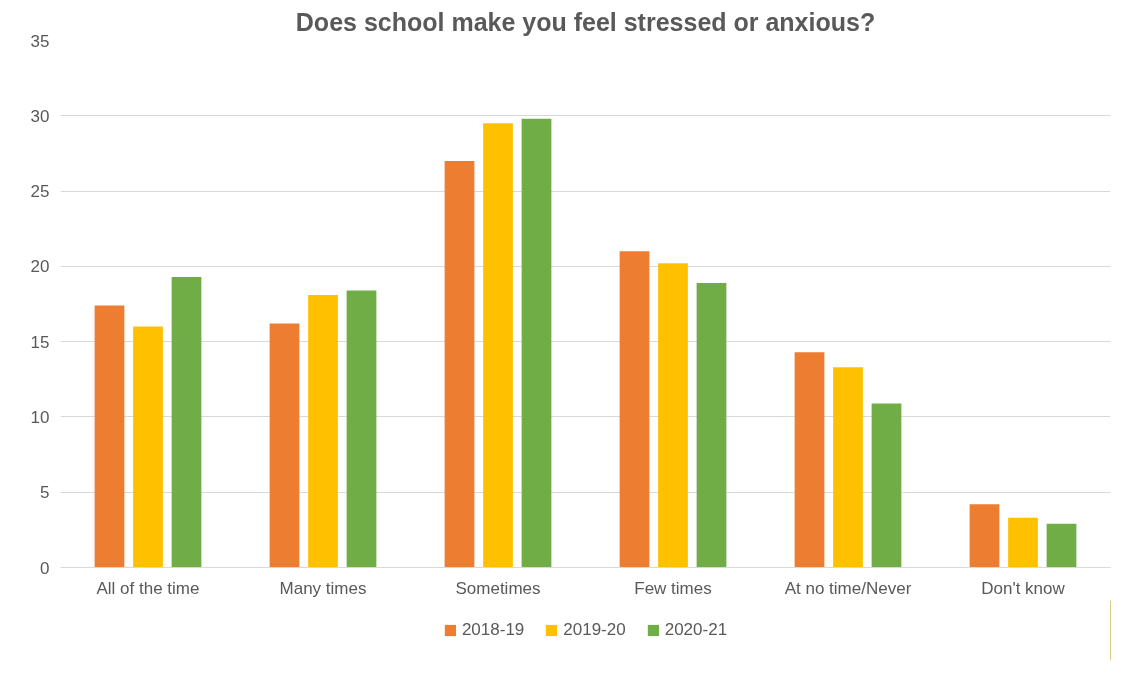 This screenshot has width=1142, height=676. What do you see at coordinates (45, 493) in the screenshot?
I see `y-tick-label: 5` at bounding box center [45, 493].